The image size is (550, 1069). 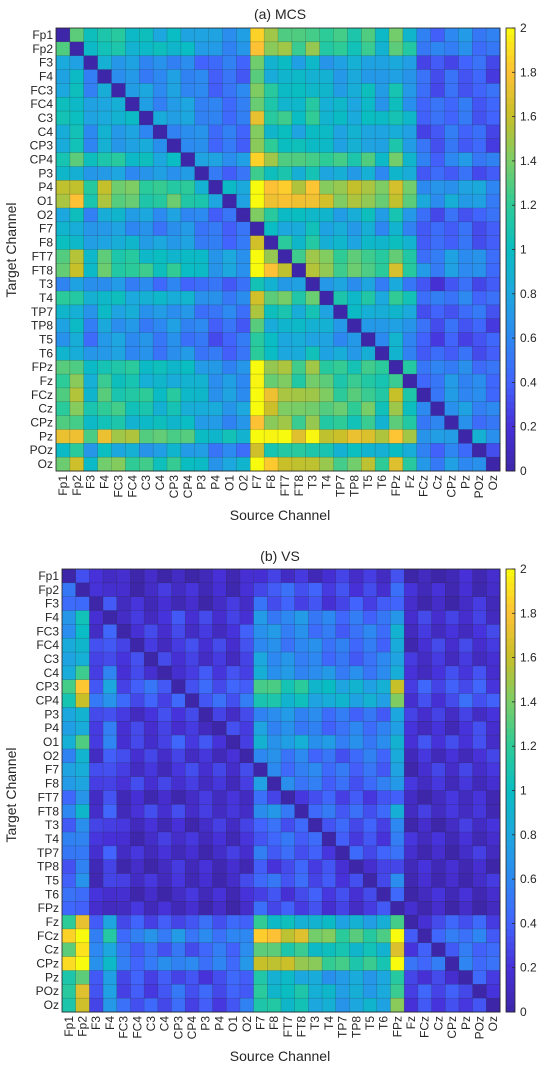 I want to click on x-tick-label: Fz, so click(x=410, y=481).